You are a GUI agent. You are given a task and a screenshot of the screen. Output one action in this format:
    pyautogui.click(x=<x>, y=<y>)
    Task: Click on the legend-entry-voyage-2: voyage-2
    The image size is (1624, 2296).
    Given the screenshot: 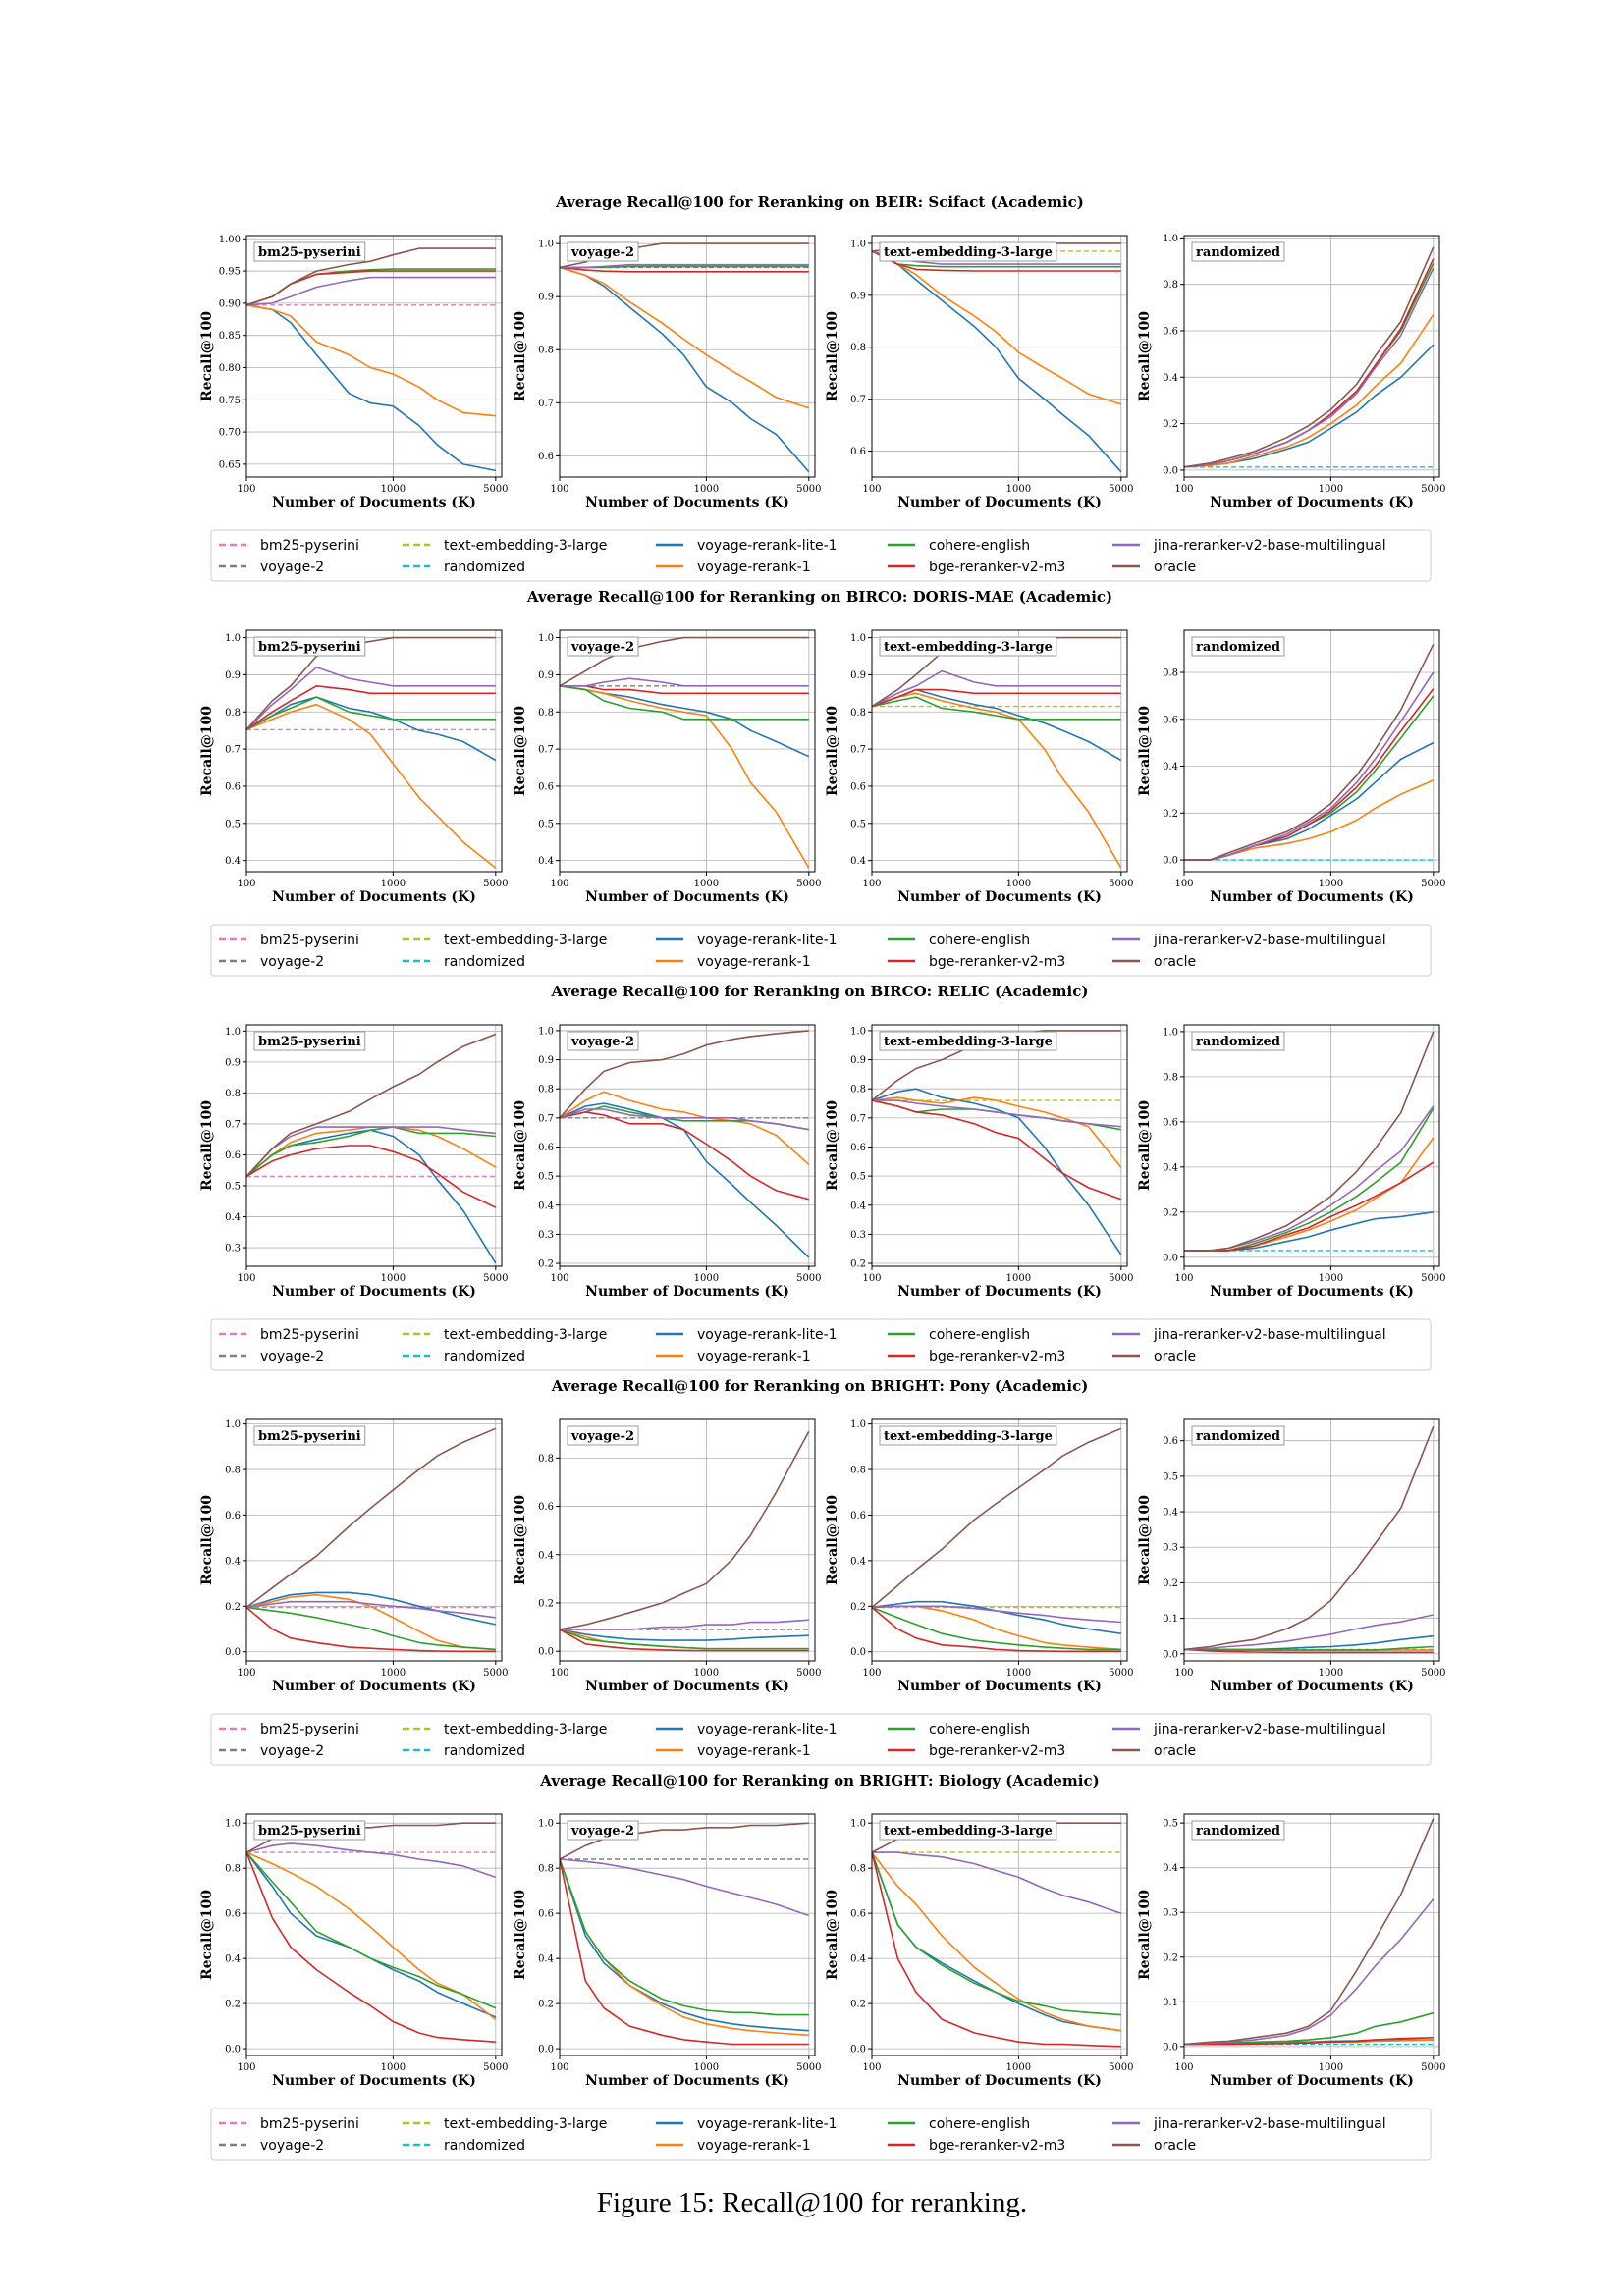 What is the action you would take?
    pyautogui.click(x=292, y=2146)
    